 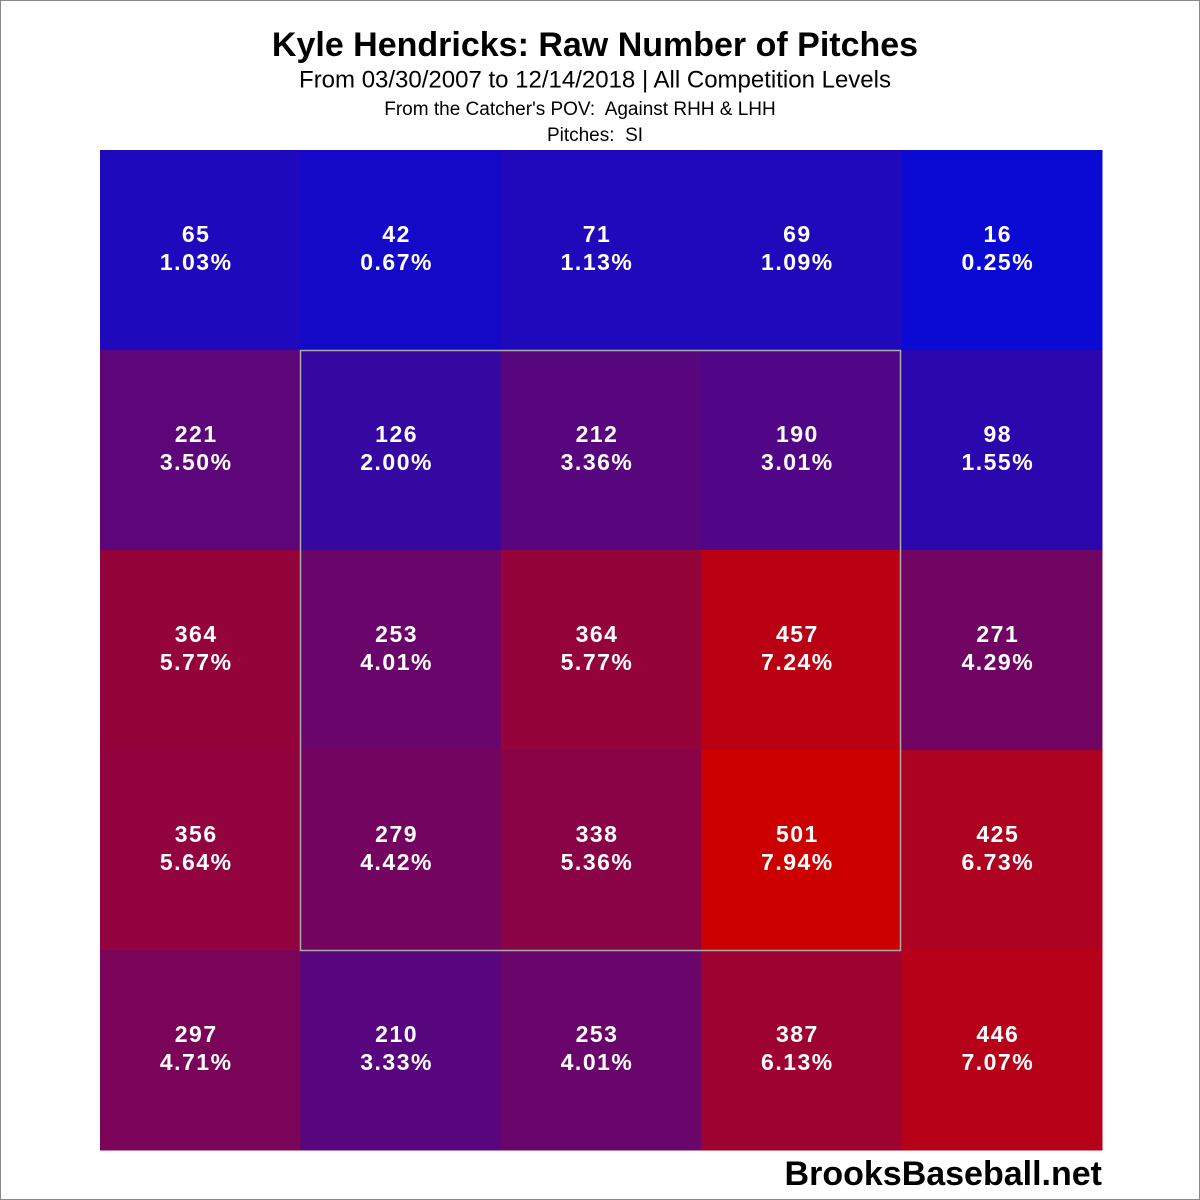 I want to click on pitch-type: Pitches: SI, so click(x=595, y=135).